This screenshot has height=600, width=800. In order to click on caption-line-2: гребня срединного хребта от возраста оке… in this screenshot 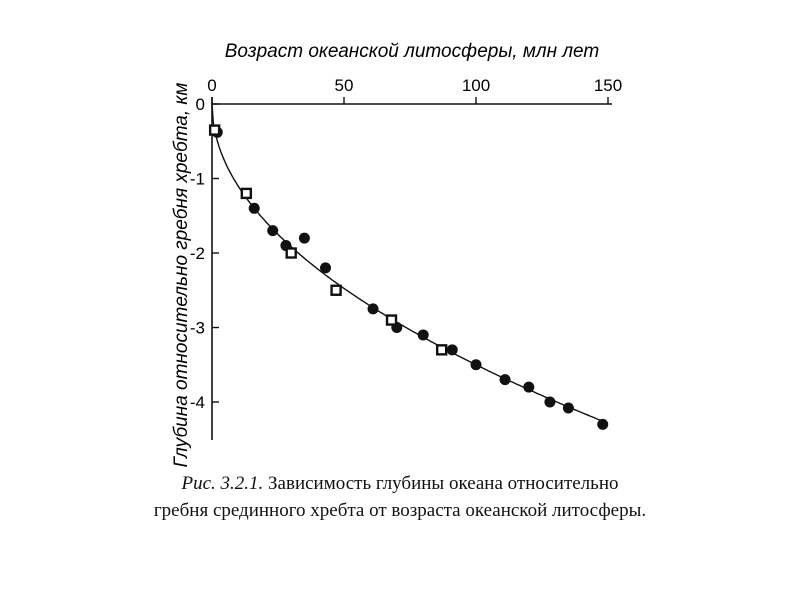, I will do `click(400, 510)`.